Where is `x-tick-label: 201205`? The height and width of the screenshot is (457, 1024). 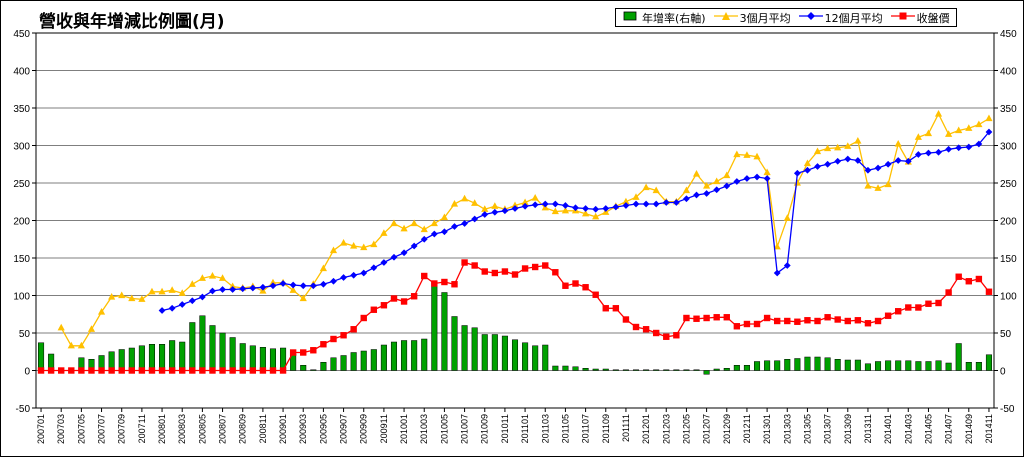
x-tick-label: 201205 is located at coordinates (686, 429).